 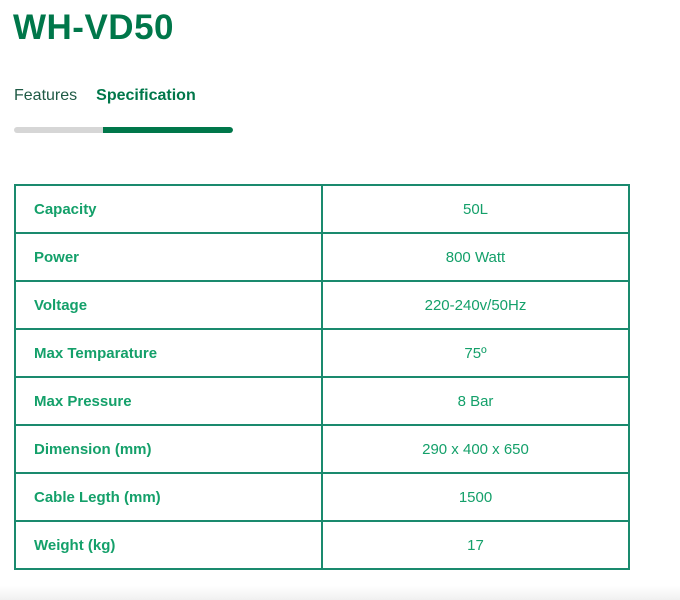 What do you see at coordinates (475, 257) in the screenshot?
I see `spec-value: 800 Watt` at bounding box center [475, 257].